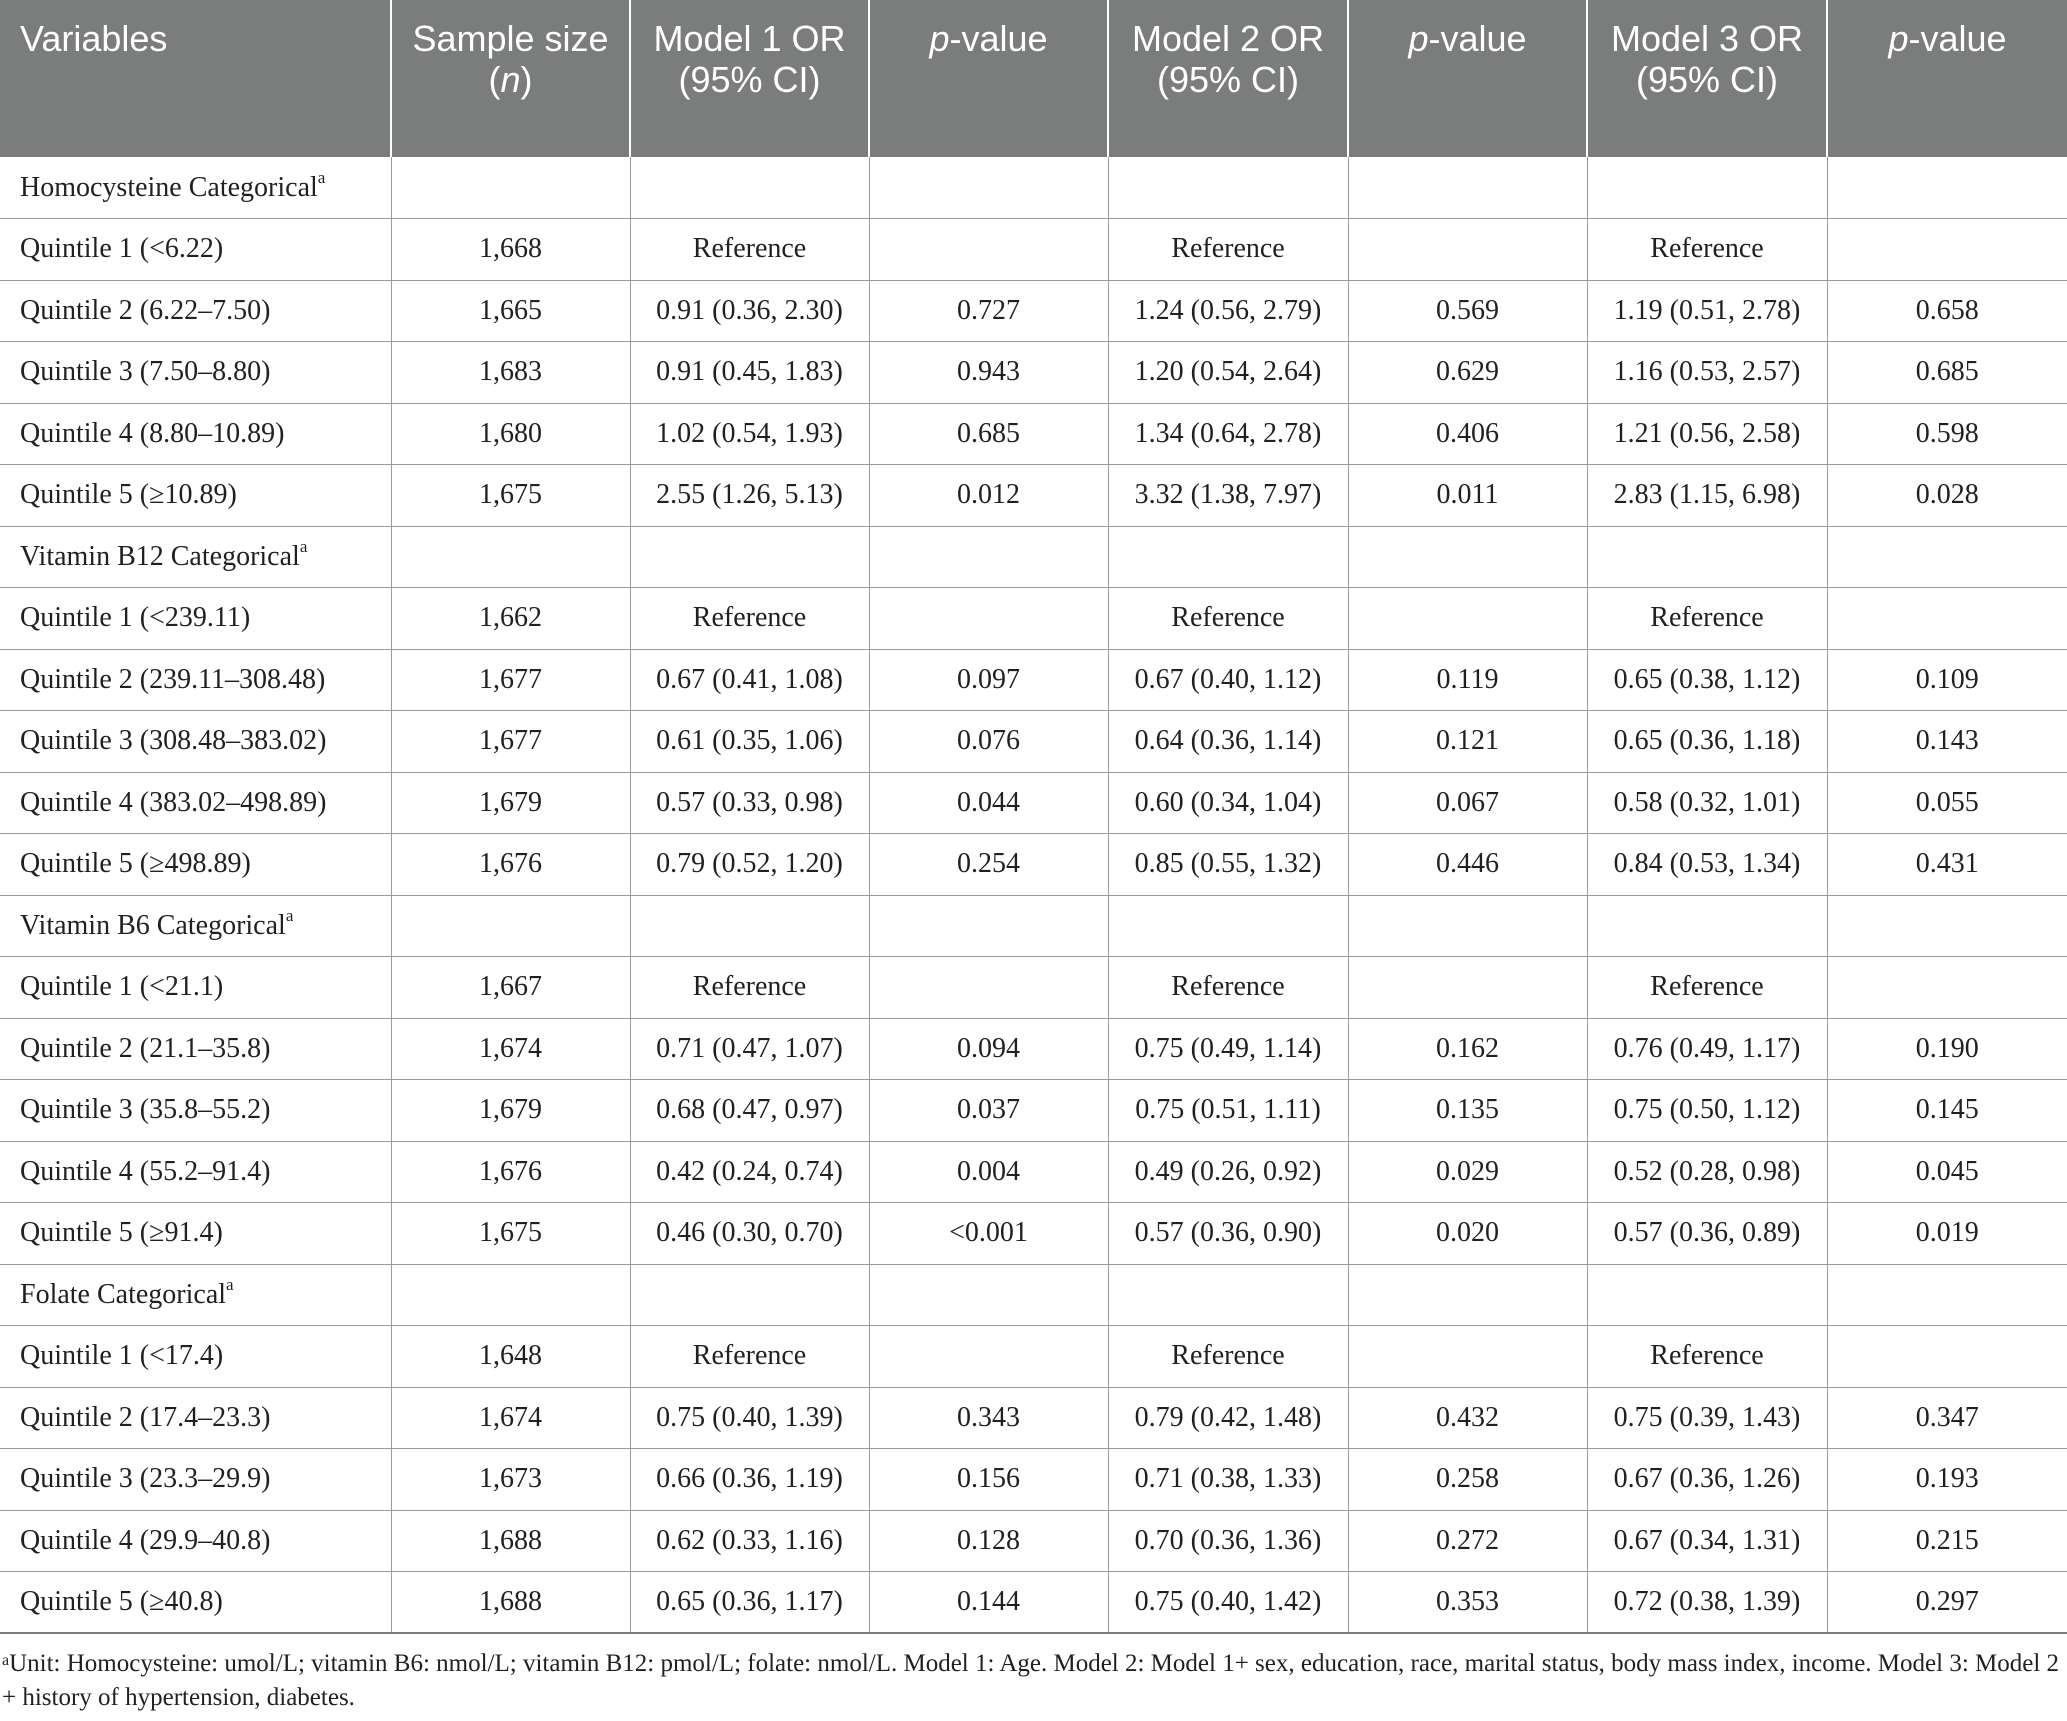  What do you see at coordinates (988, 680) in the screenshot?
I see `table-cell: 0.097` at bounding box center [988, 680].